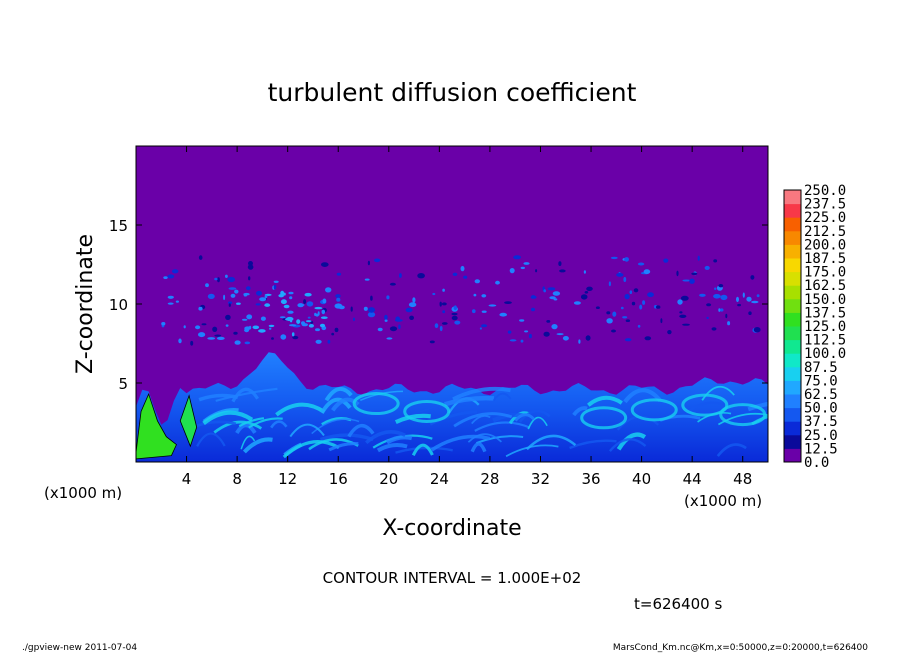 The height and width of the screenshot is (654, 904). I want to click on colorbar-label: 175.0, so click(825, 273).